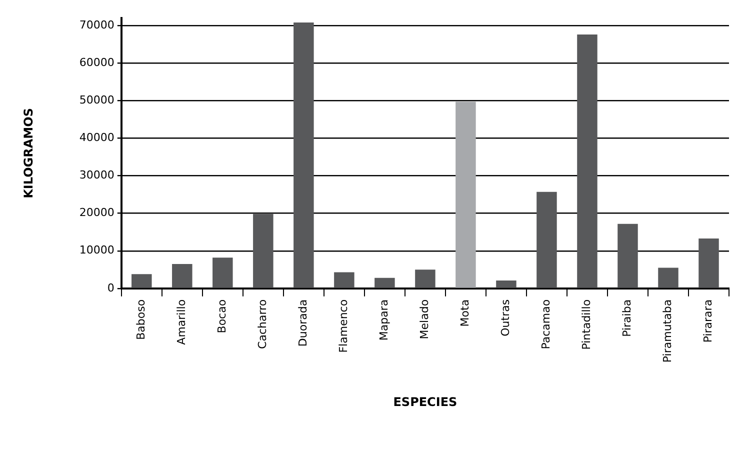 This screenshot has height=467, width=739. Describe the element at coordinates (110, 287) in the screenshot. I see `y-tick-label: 0` at that location.